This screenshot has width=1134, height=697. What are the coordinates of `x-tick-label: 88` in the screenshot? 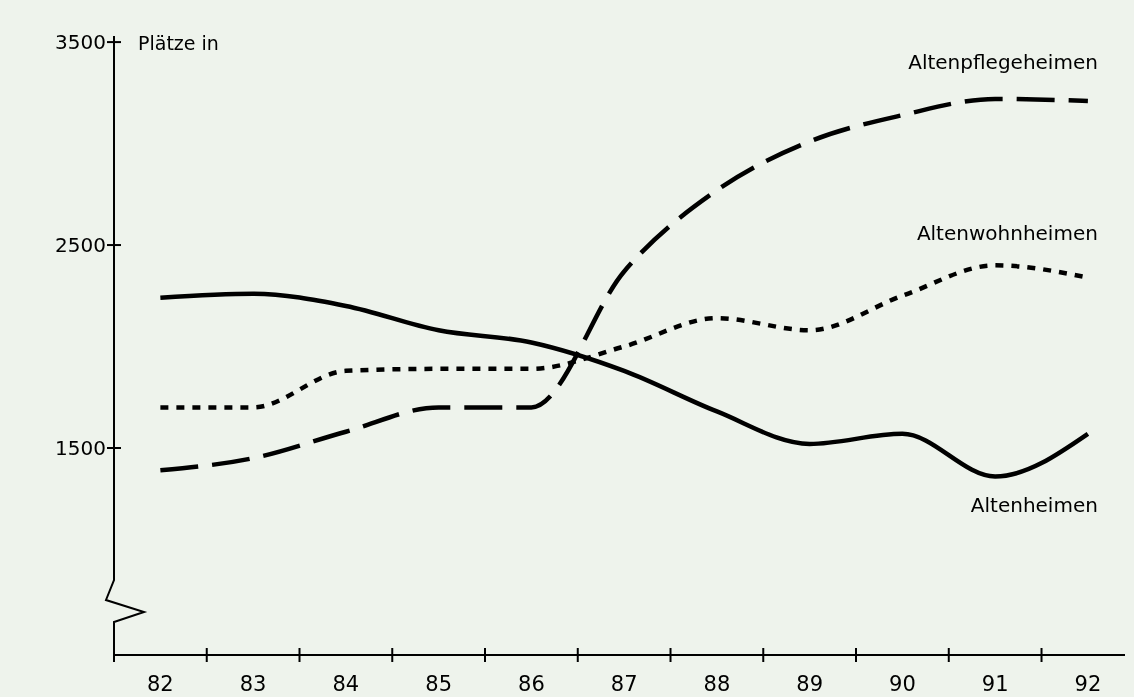 It's located at (717, 684).